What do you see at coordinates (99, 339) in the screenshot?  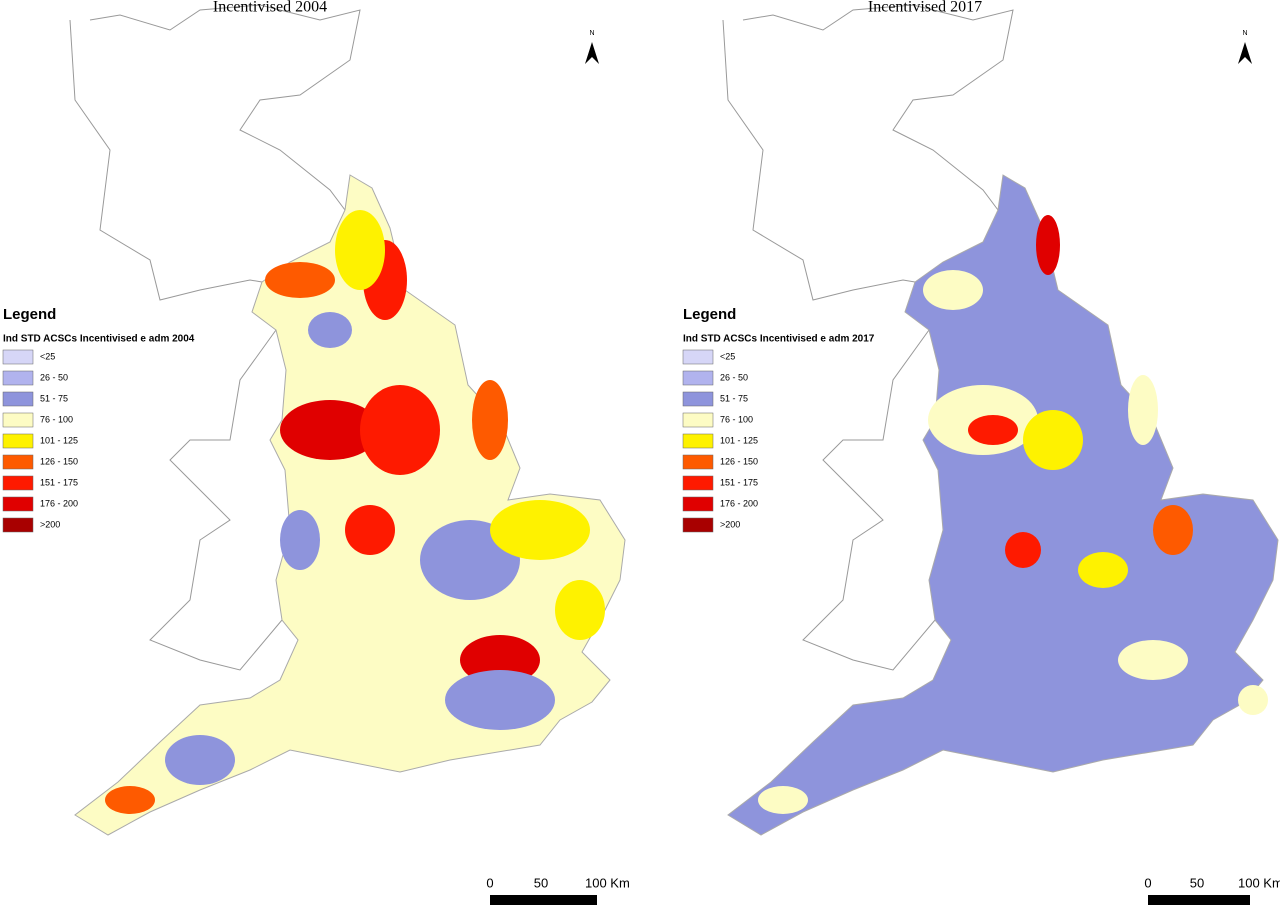 I see `legend-subtitle: Ind STD ACSCs Incentivised e adm 2004` at bounding box center [99, 339].